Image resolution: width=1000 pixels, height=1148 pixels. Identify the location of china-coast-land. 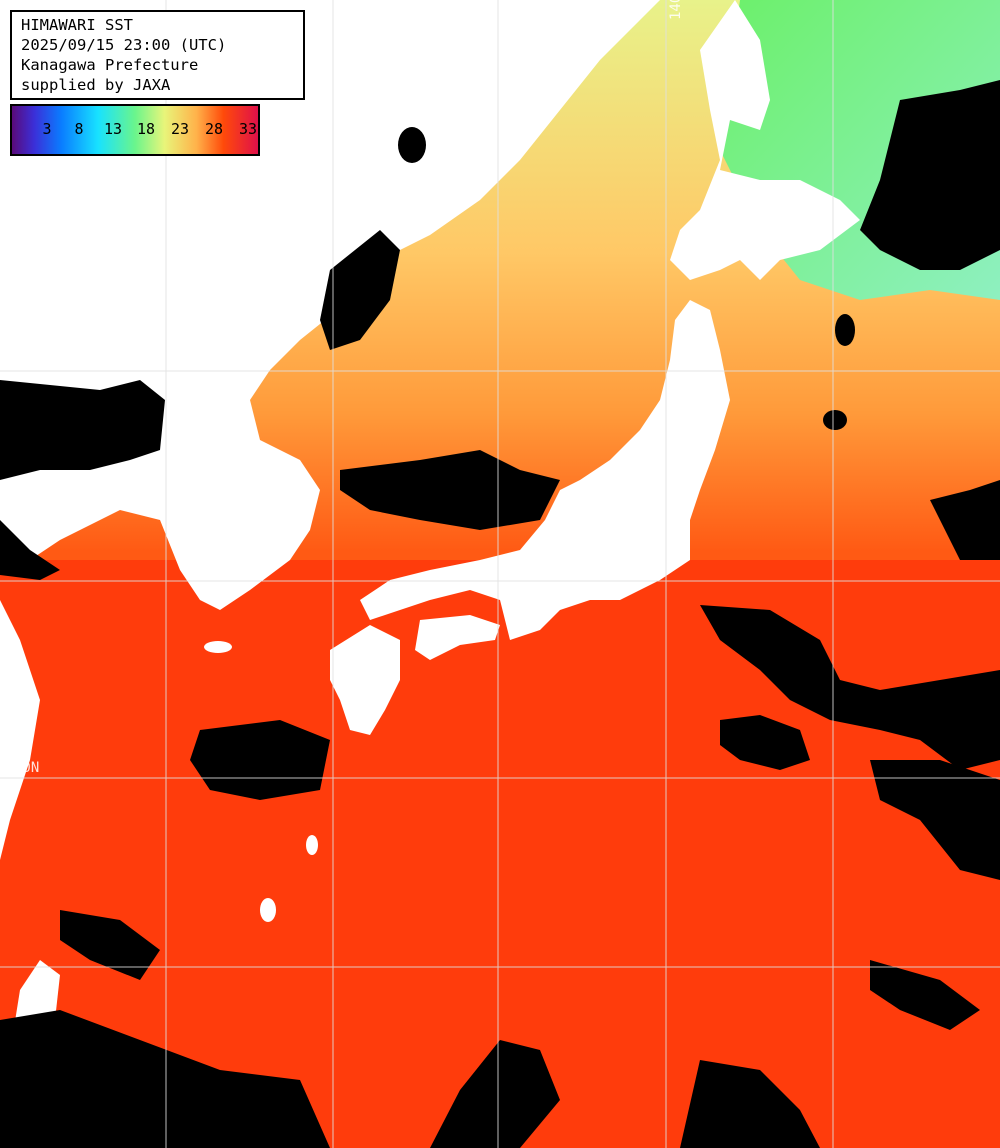
(20, 730).